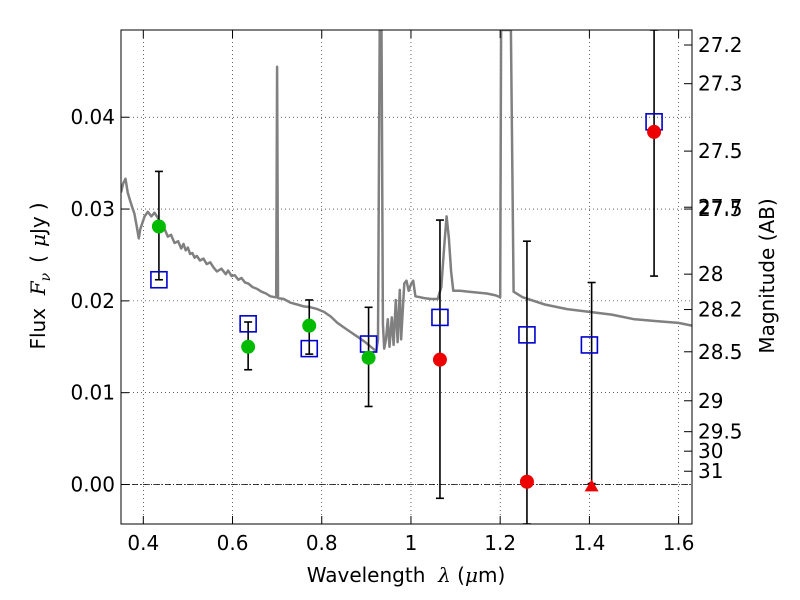  I want to click on magnitude-tick-label: 27.3, so click(720, 84).